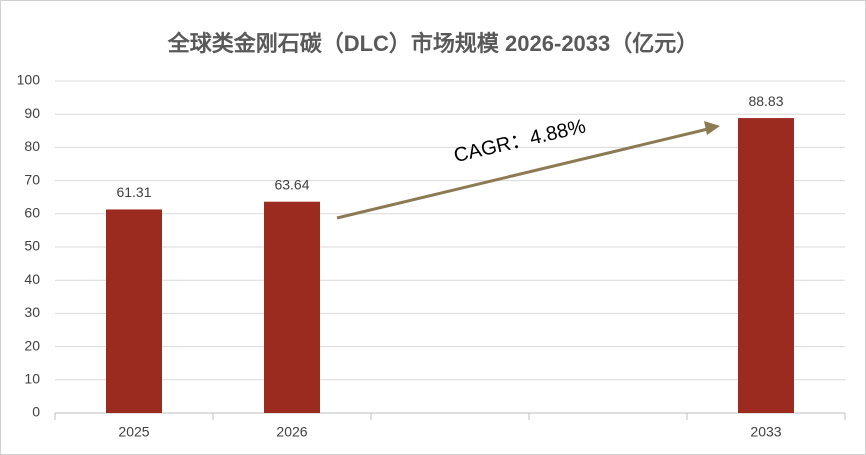 This screenshot has width=866, height=455. I want to click on y-tick-label: 30, so click(32, 312).